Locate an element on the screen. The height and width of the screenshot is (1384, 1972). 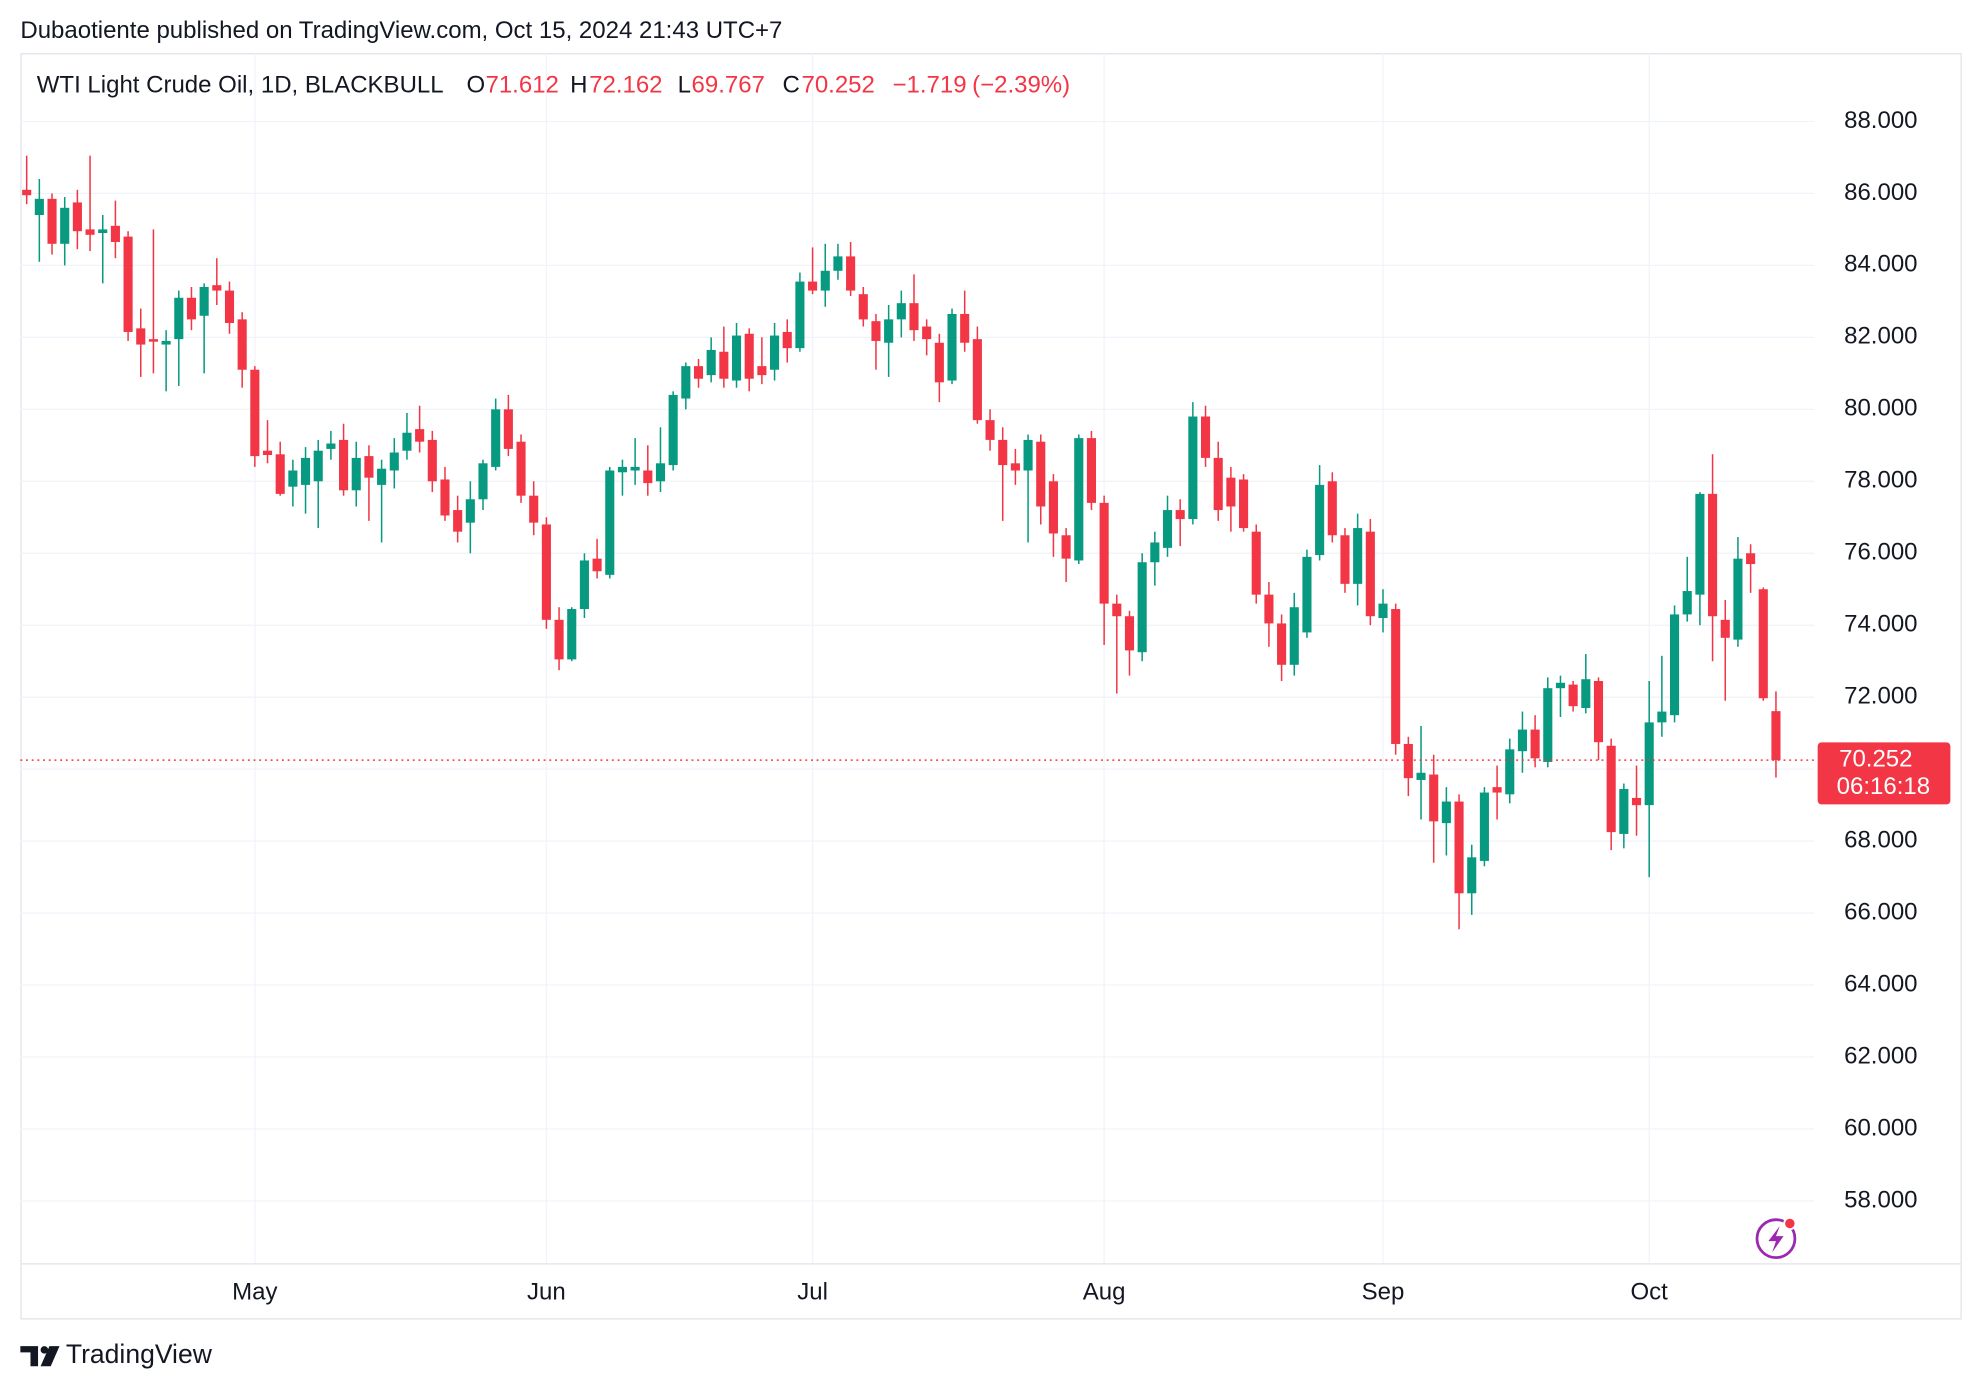
legend-low-label: L is located at coordinates (684, 84).